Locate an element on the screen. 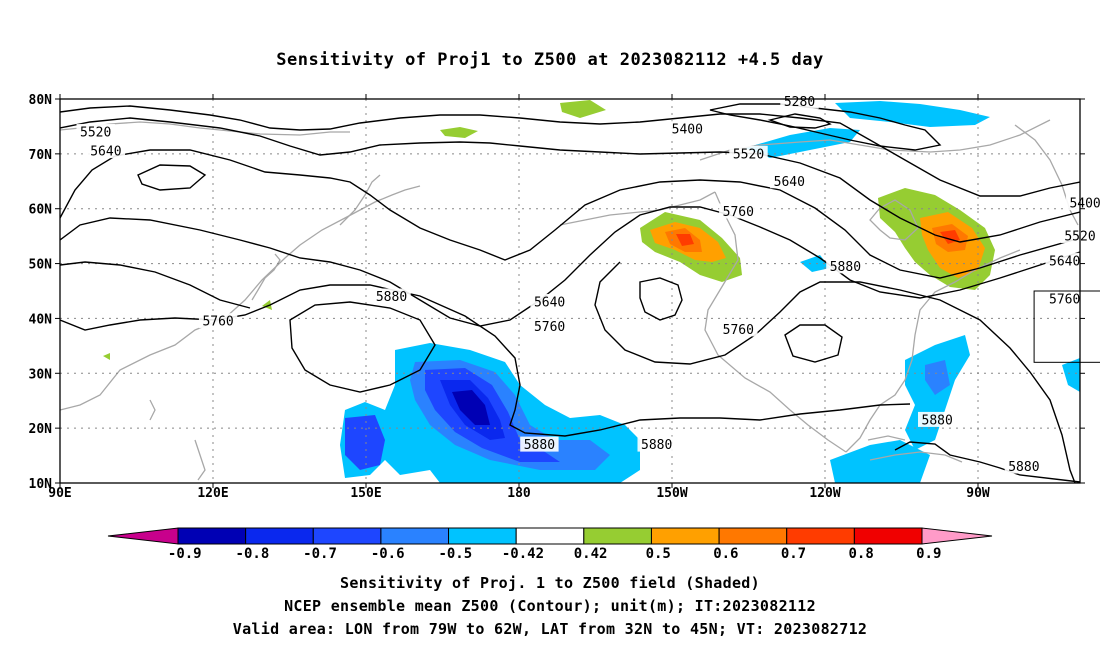  colorbar-label: -0.6 is located at coordinates (388, 554).